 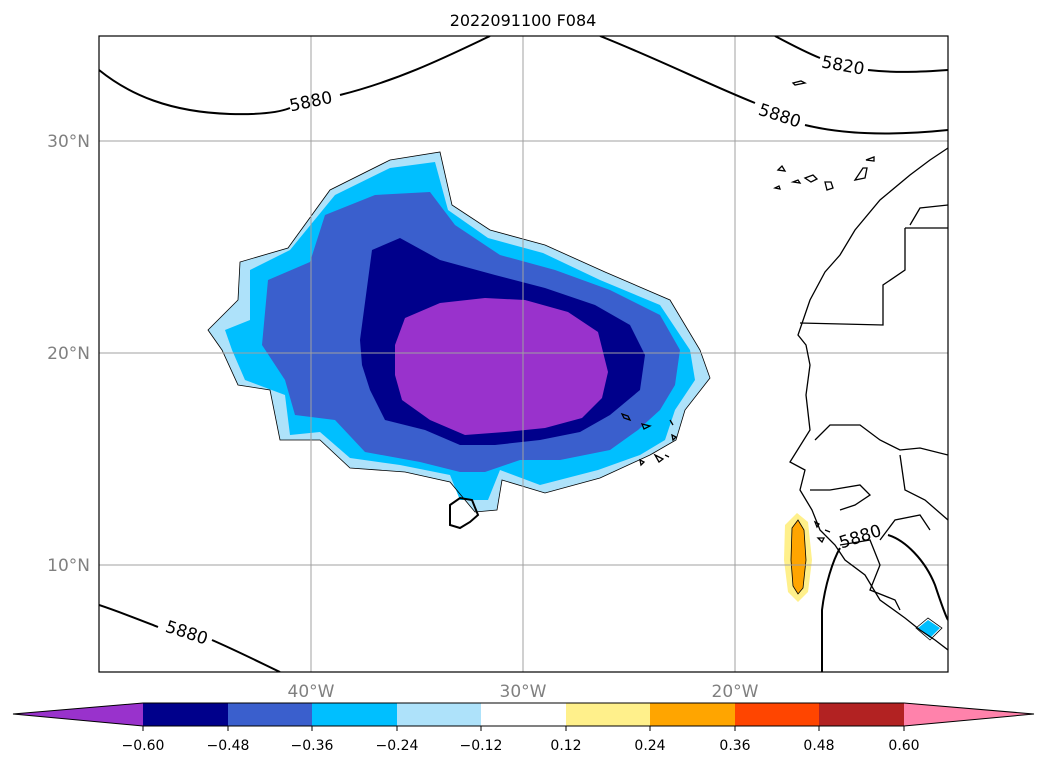 I want to click on colorbar-tick-label: 0.60, so click(x=903, y=746).